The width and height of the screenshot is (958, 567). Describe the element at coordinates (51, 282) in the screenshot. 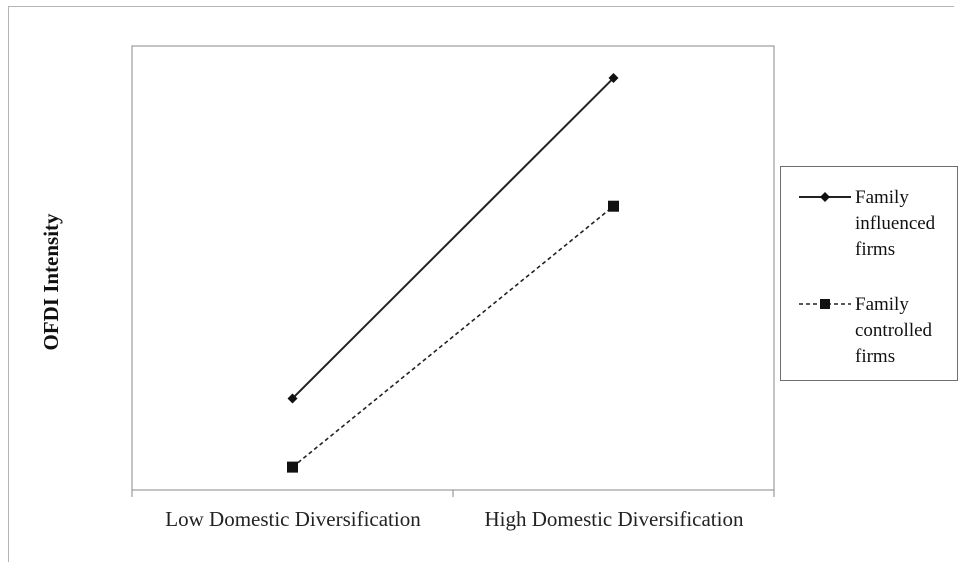

I see `y-axis-label: OFDI Intensity` at that location.